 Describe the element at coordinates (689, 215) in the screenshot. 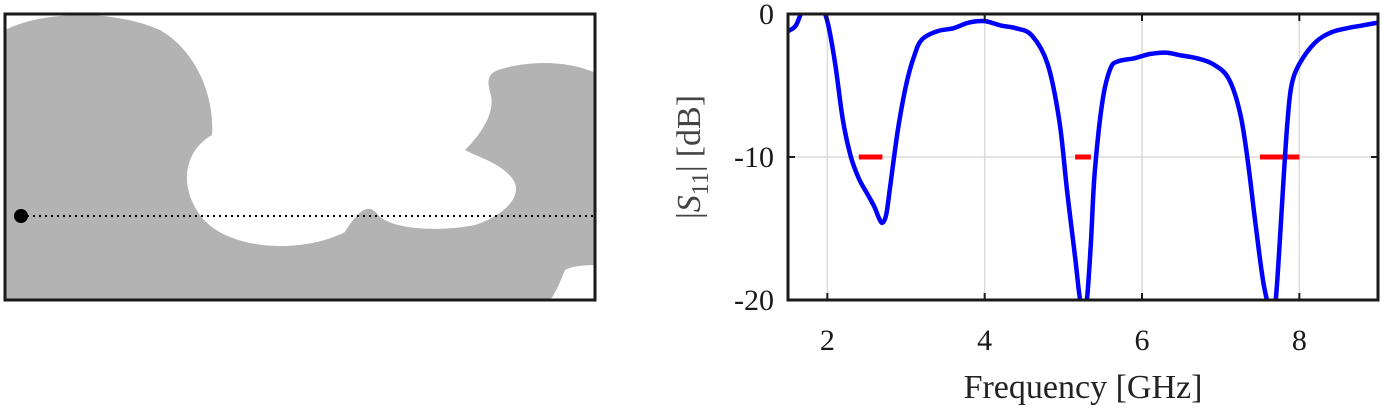

I see `y-axis-title-open: |` at that location.